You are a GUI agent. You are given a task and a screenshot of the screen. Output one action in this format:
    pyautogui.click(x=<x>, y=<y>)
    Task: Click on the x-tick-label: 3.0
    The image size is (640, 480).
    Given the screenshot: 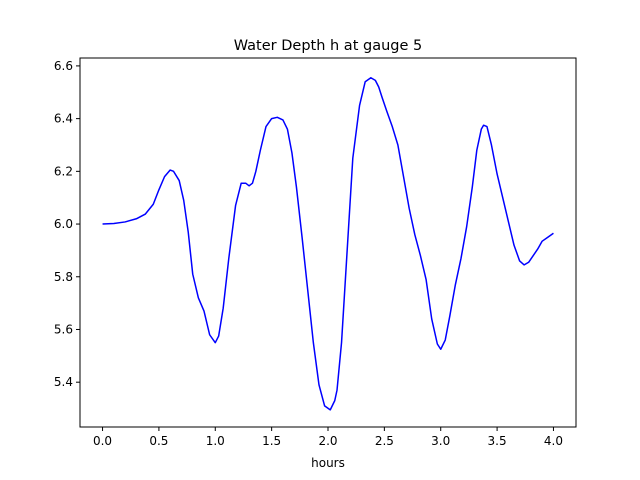 What is the action you would take?
    pyautogui.click(x=440, y=441)
    